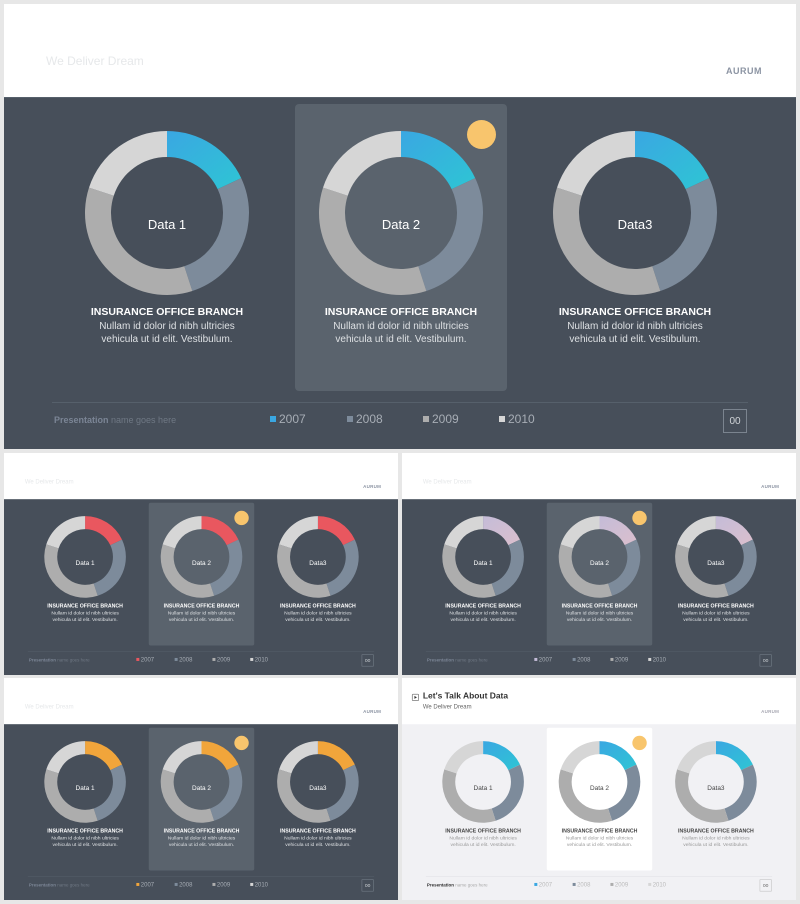  What do you see at coordinates (400, 402) in the screenshot?
I see `footer-divider` at bounding box center [400, 402].